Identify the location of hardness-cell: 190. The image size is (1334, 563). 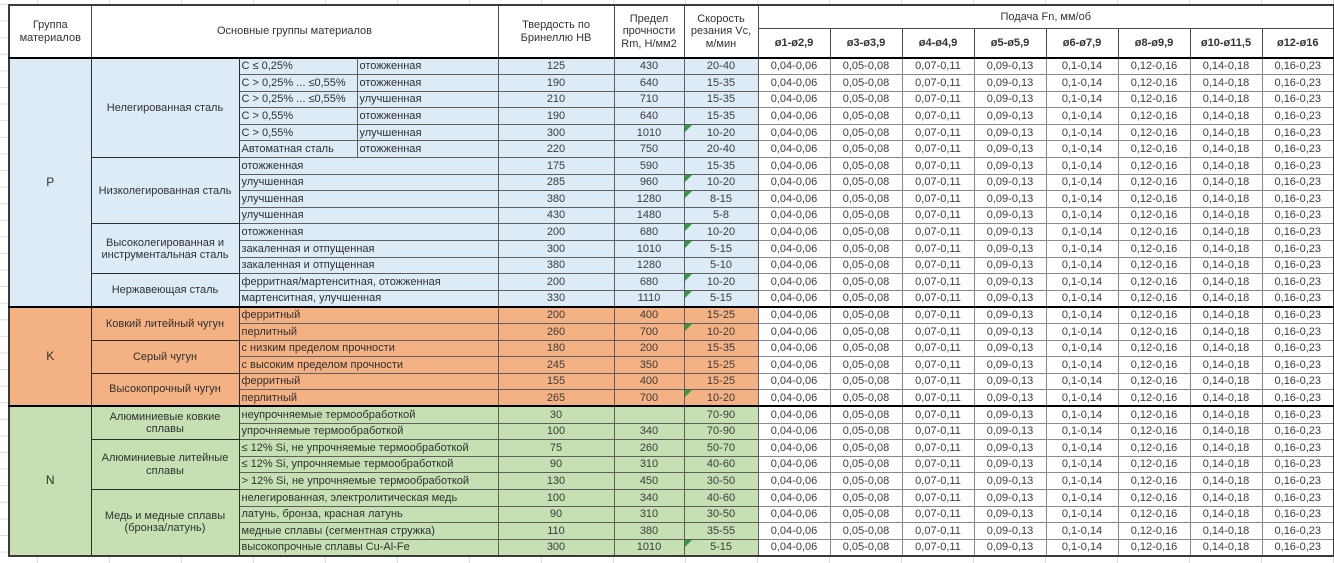
(556, 116).